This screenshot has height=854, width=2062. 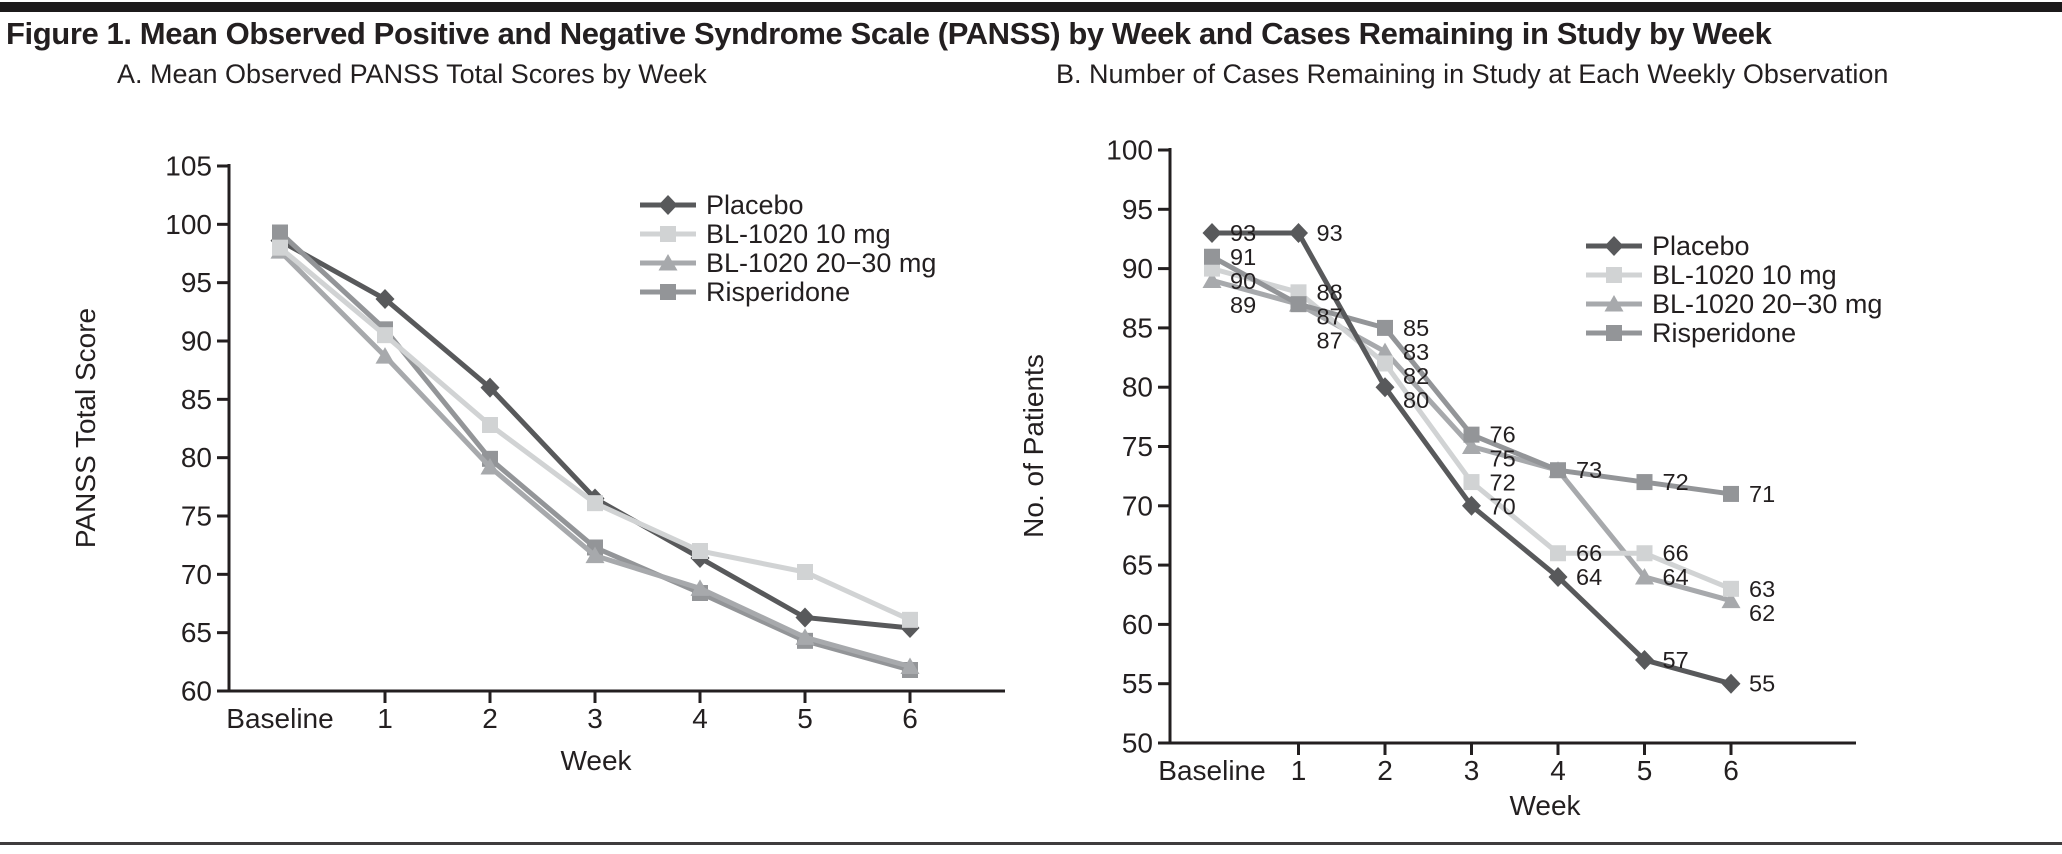 I want to click on legend-label: Risperidone, so click(x=778, y=292).